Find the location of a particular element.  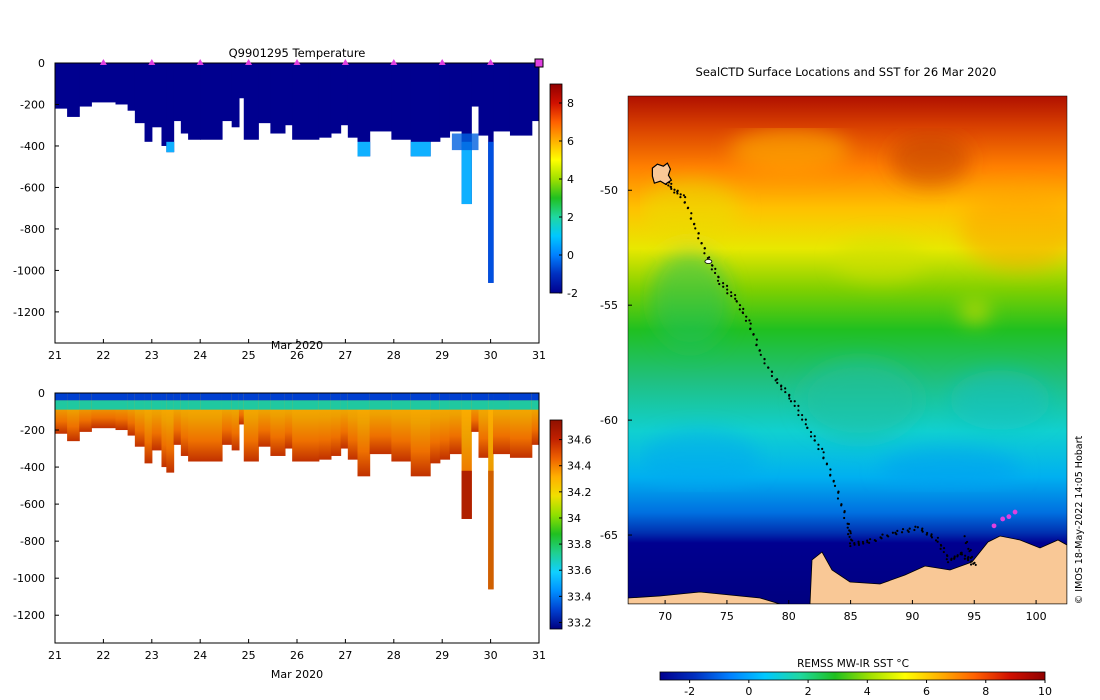

colorbar-tick-label: 34.4 is located at coordinates (579, 466).